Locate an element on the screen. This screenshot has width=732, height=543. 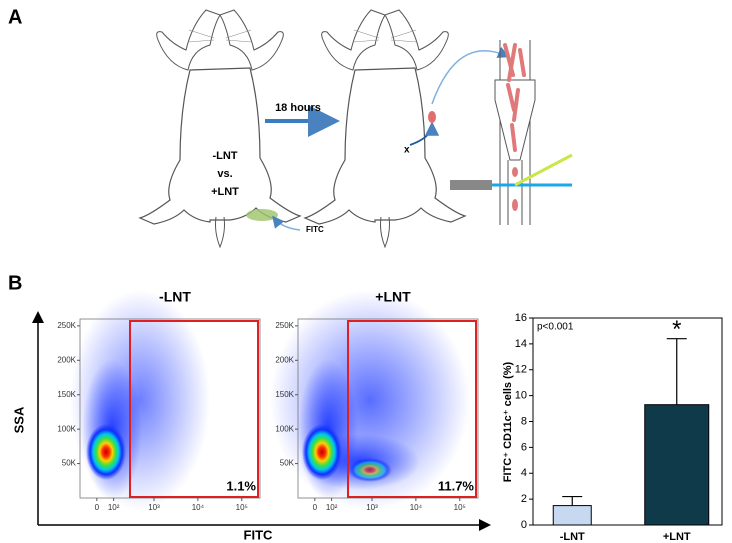
gate-label: 11.7% is located at coordinates (456, 485).